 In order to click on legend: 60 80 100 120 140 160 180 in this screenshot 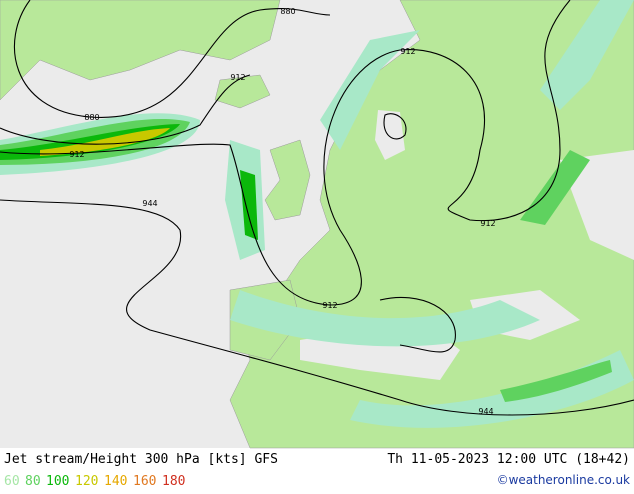, I will do `click(94, 481)`.